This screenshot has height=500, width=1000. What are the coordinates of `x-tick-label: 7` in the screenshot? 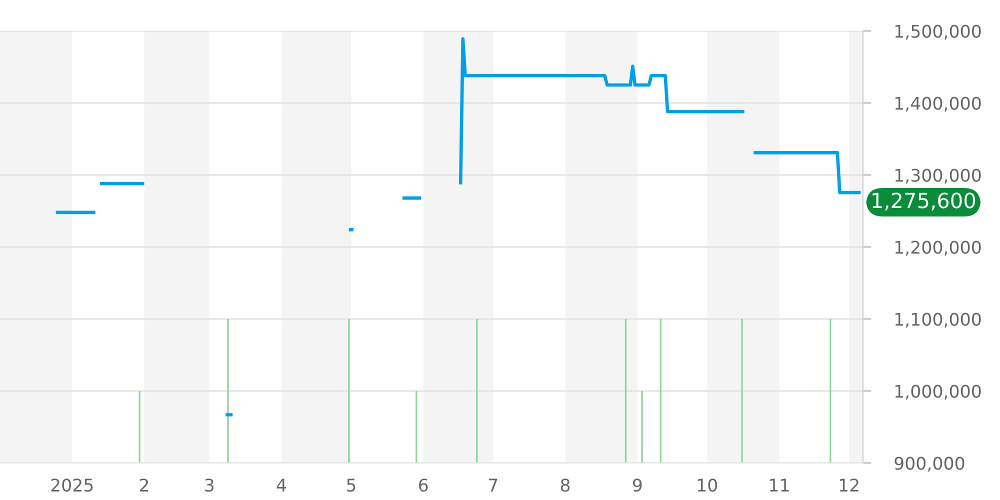 It's located at (493, 485).